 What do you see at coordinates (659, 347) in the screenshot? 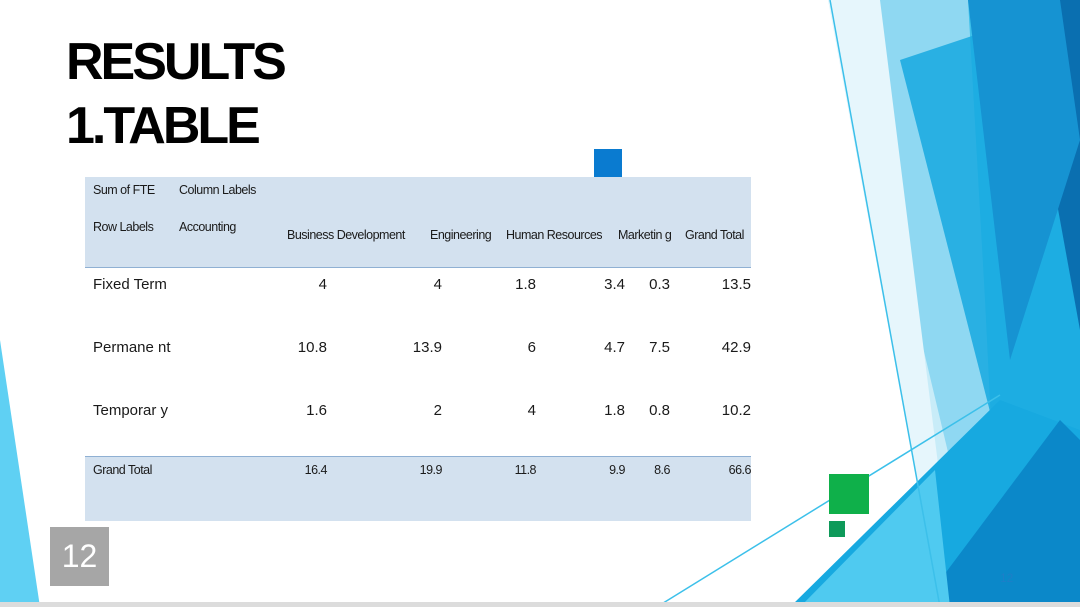
I see `table-cell: 7.5` at bounding box center [659, 347].